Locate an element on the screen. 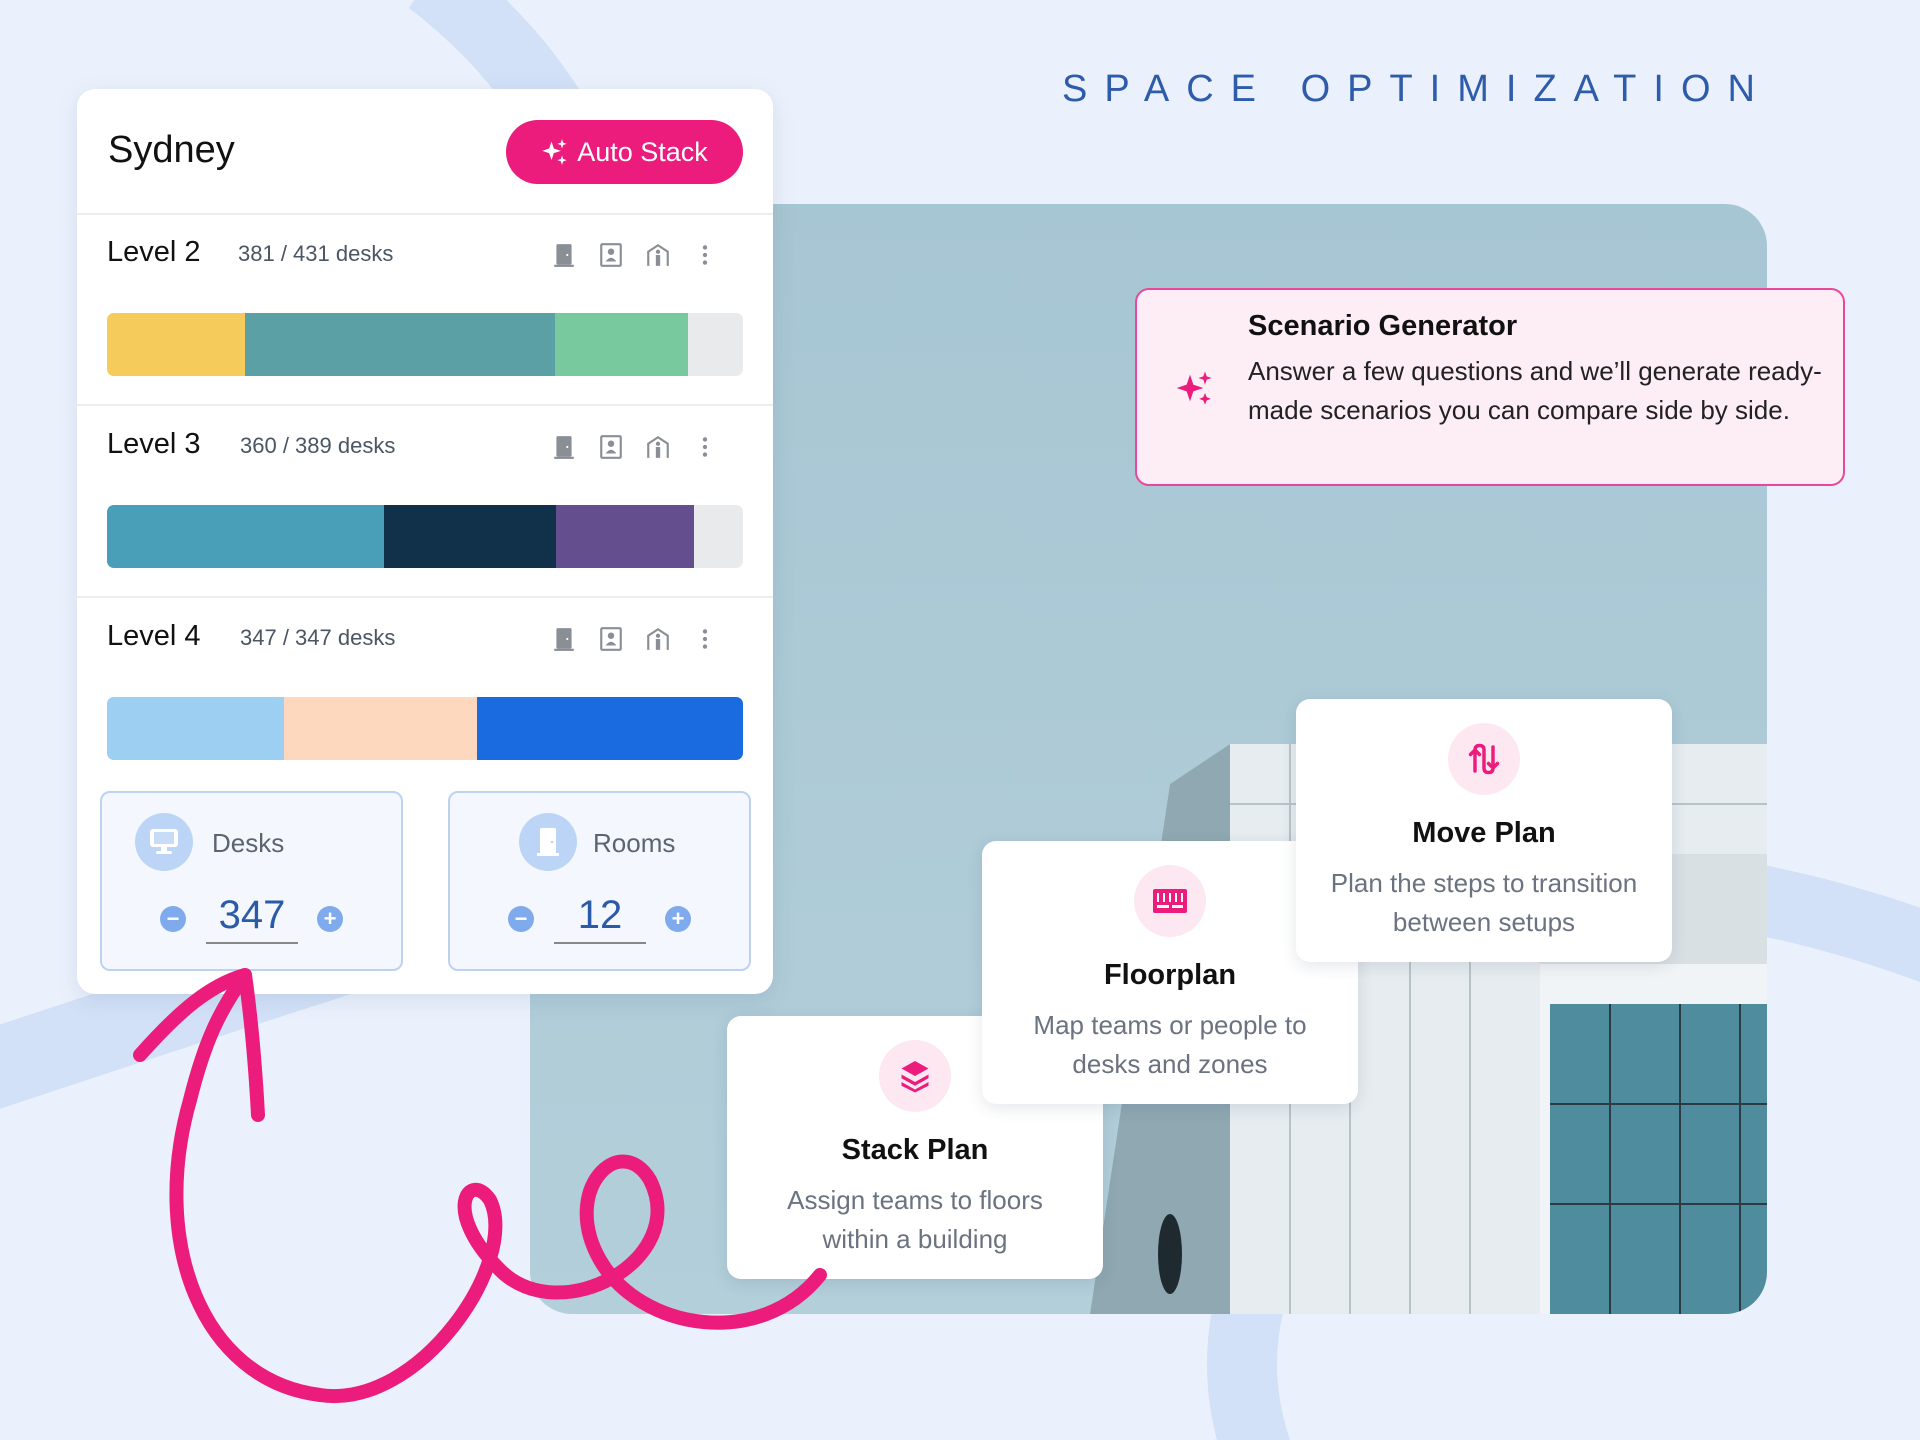 Image resolution: width=1920 pixels, height=1440 pixels. desks-label: Desks is located at coordinates (248, 843).